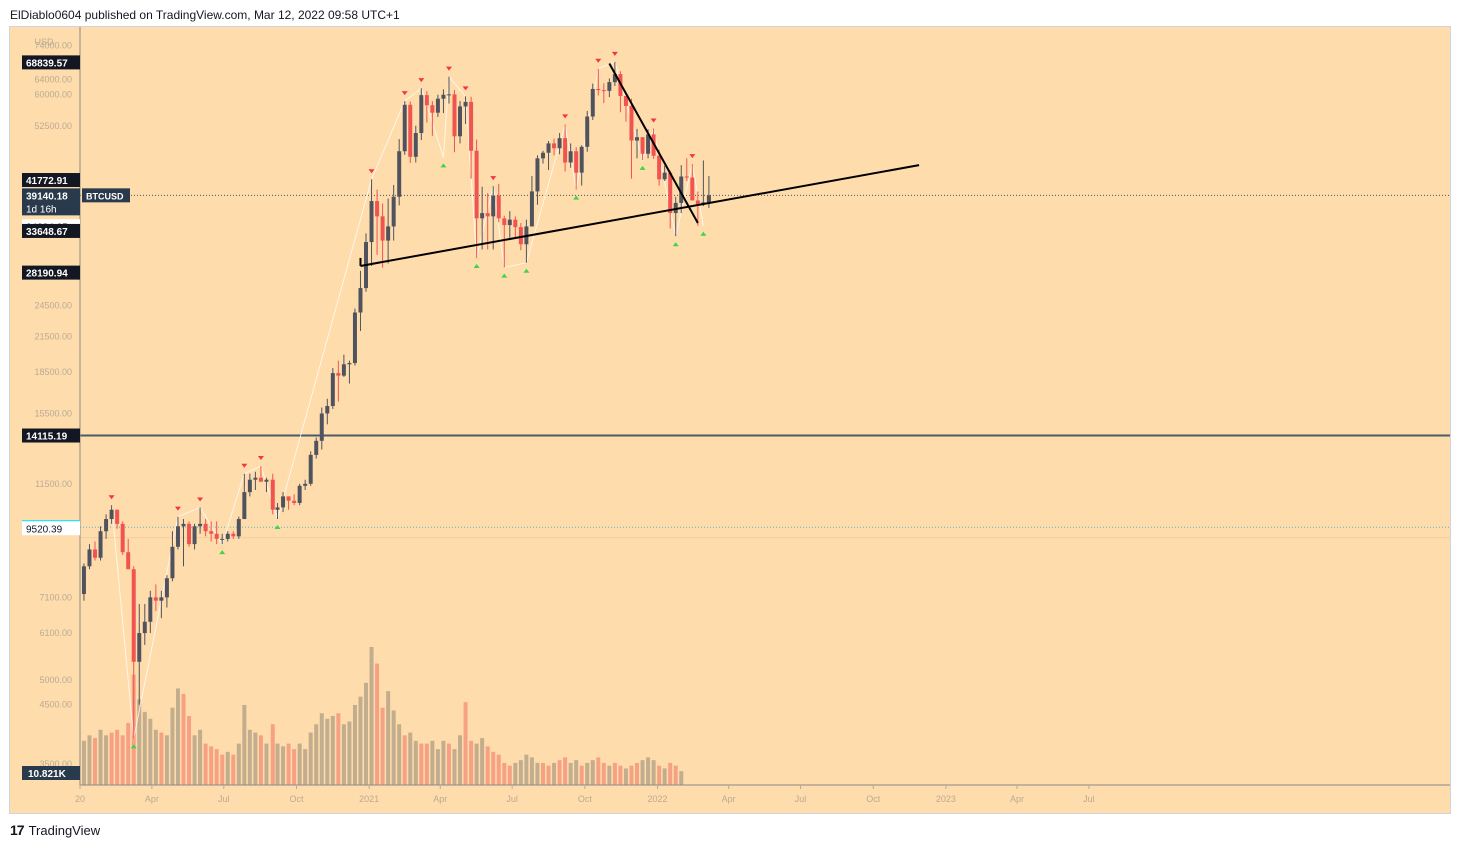  Describe the element at coordinates (64, 830) in the screenshot. I see `footer-brand: TradingView` at that location.